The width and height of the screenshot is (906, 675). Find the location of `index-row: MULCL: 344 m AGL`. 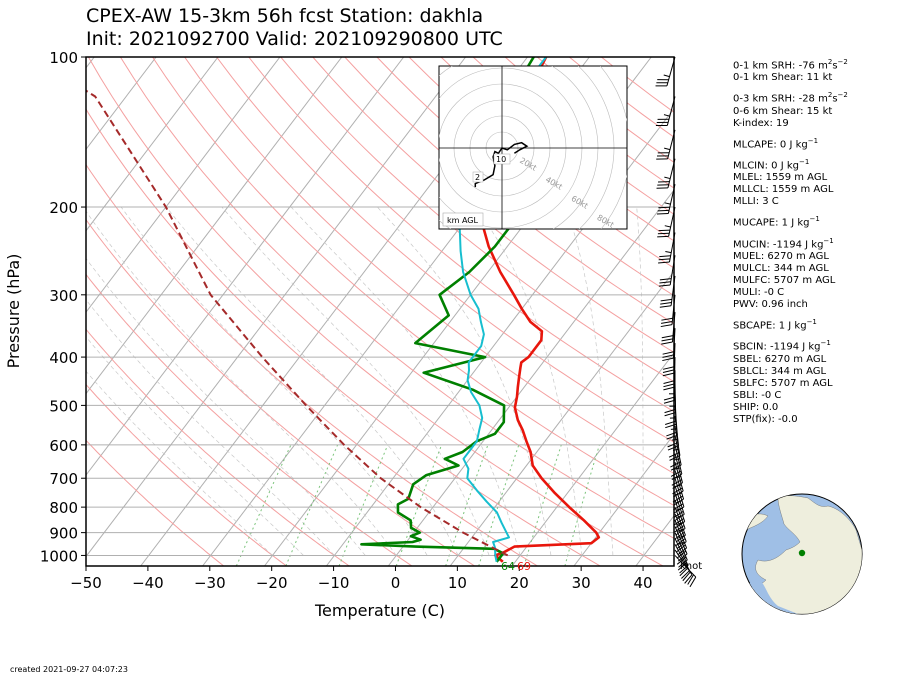

index-row: MULCL: 344 m AGL is located at coordinates (781, 268).